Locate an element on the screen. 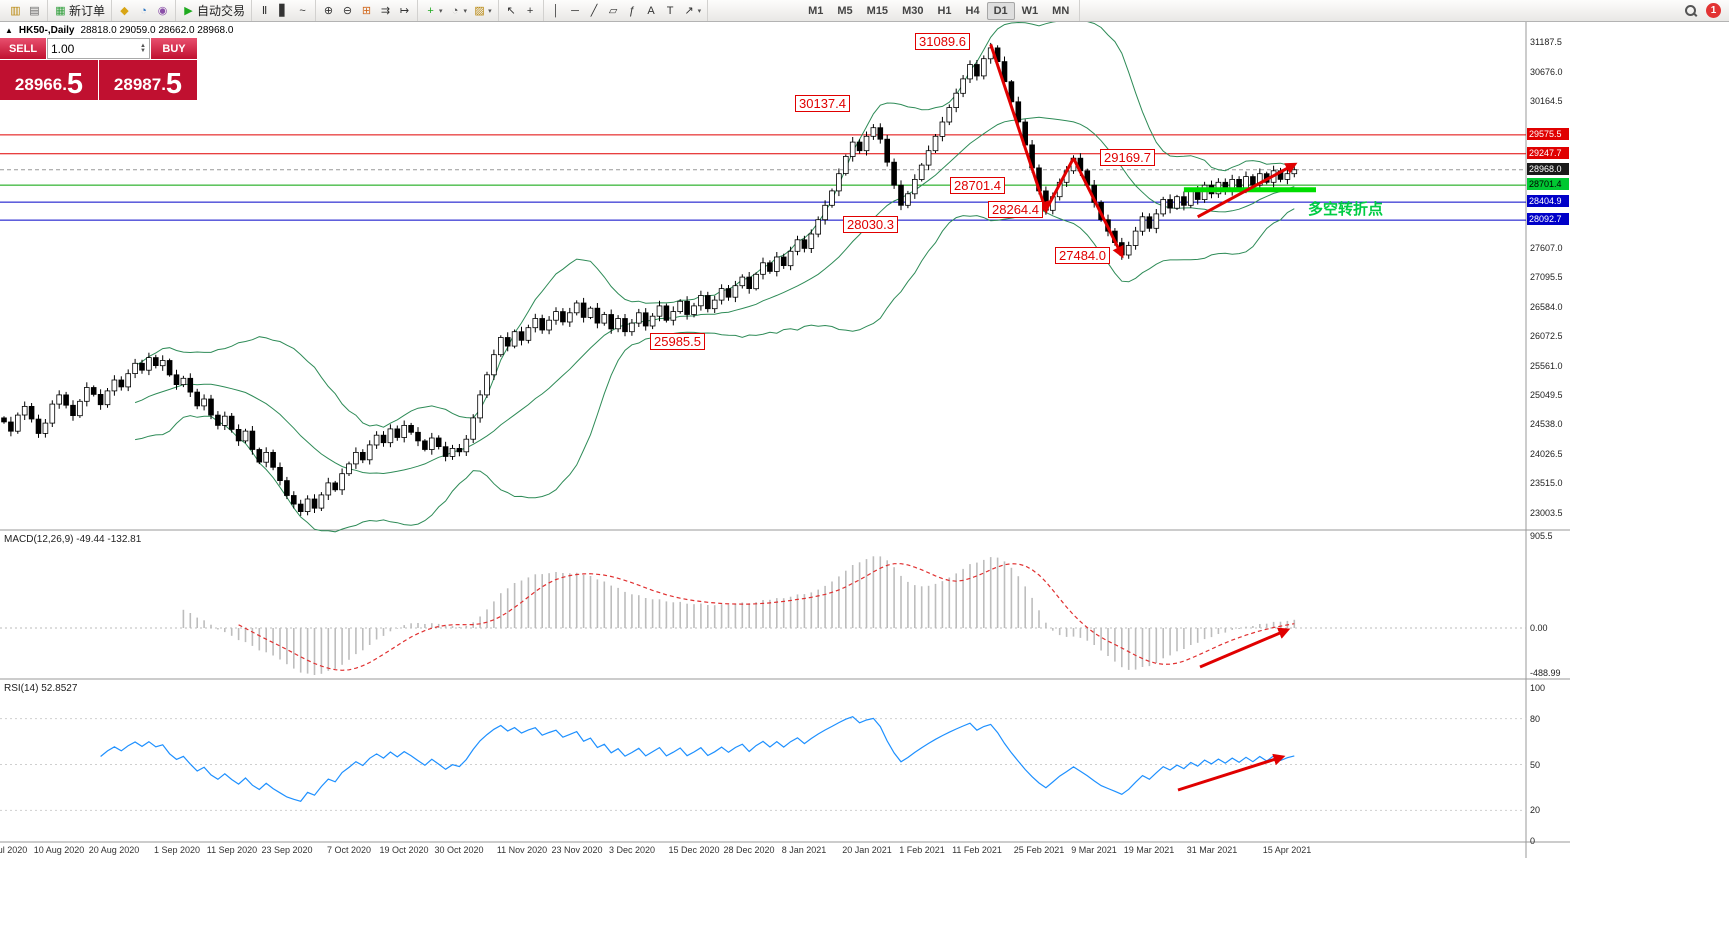 This screenshot has width=1729, height=947. chart-profiles-icon-glyph: ▤ is located at coordinates (34, 10).